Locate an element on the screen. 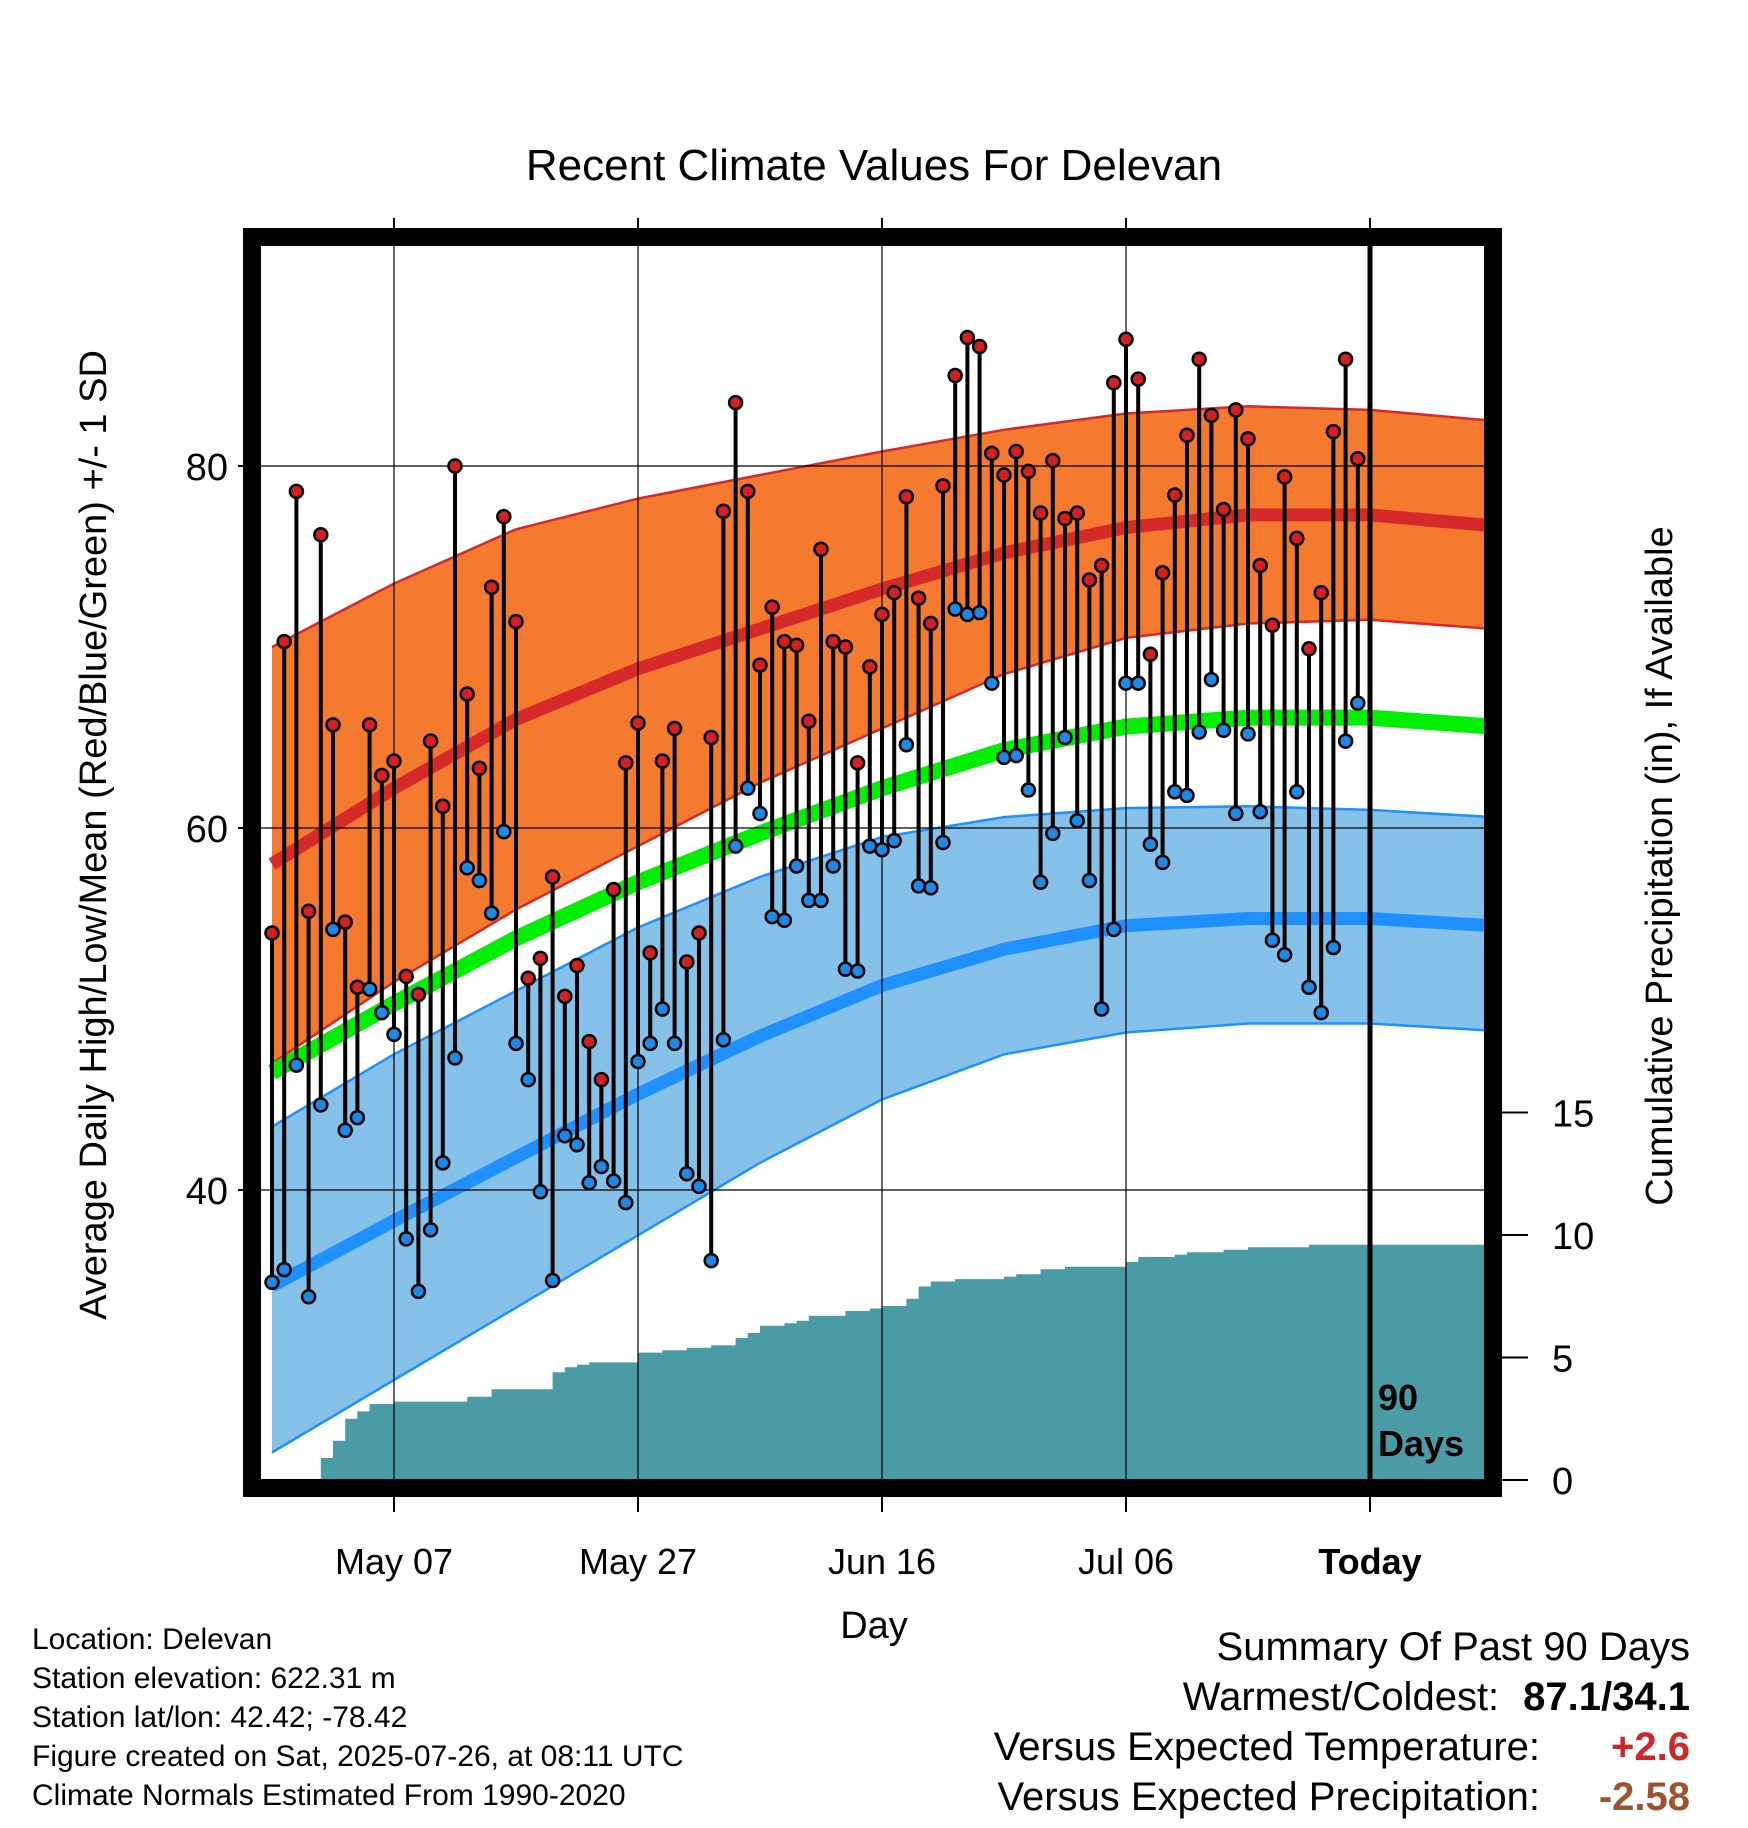 This screenshot has height=1828, width=1748. x-tick-label: Jun 16 is located at coordinates (882, 1561).